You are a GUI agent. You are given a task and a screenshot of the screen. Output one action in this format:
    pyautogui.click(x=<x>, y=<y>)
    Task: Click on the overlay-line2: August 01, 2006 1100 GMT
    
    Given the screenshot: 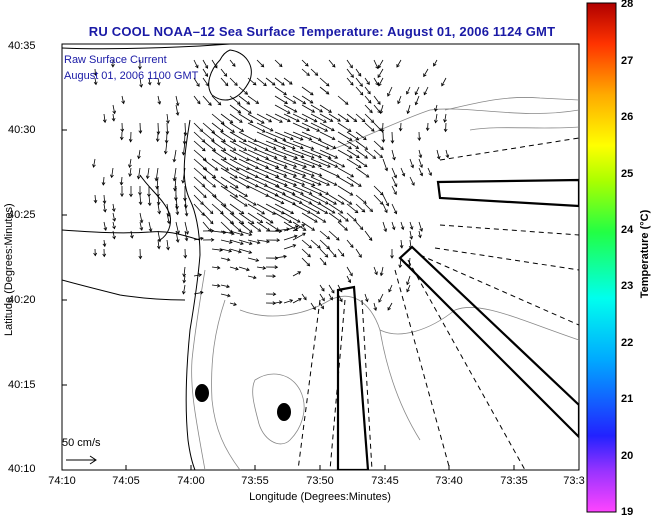 What is the action you would take?
    pyautogui.click(x=131, y=76)
    